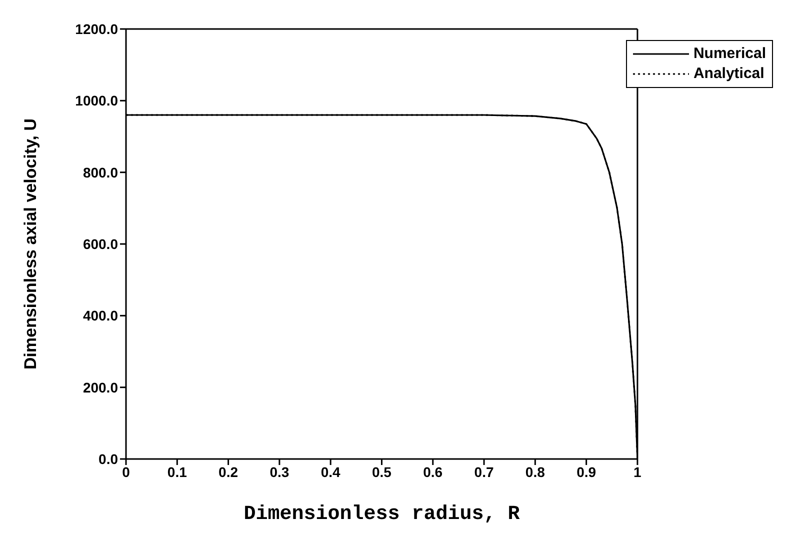 This screenshot has width=811, height=539. I want to click on x-tick-label: 1, so click(638, 472).